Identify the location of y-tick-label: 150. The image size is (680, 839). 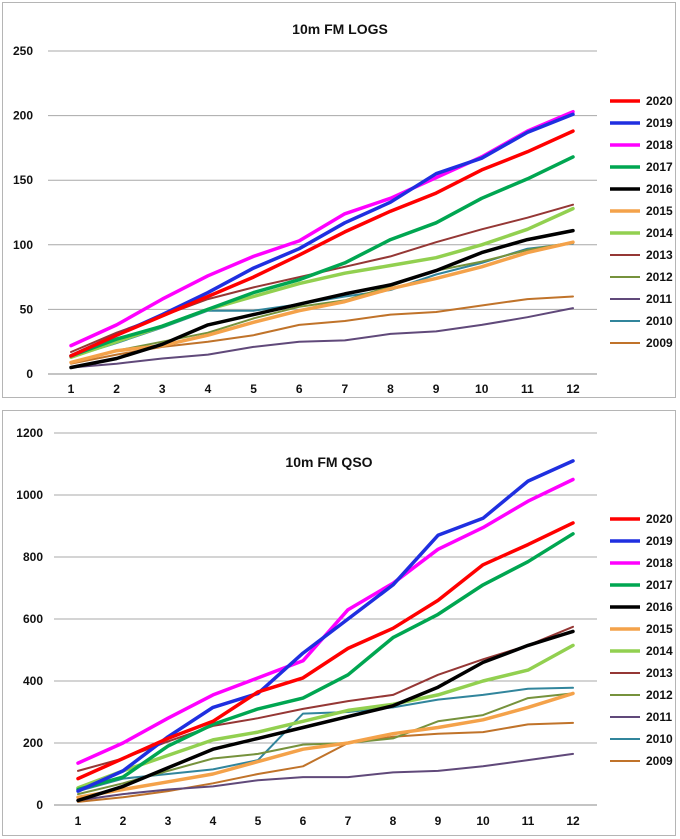
(23, 180).